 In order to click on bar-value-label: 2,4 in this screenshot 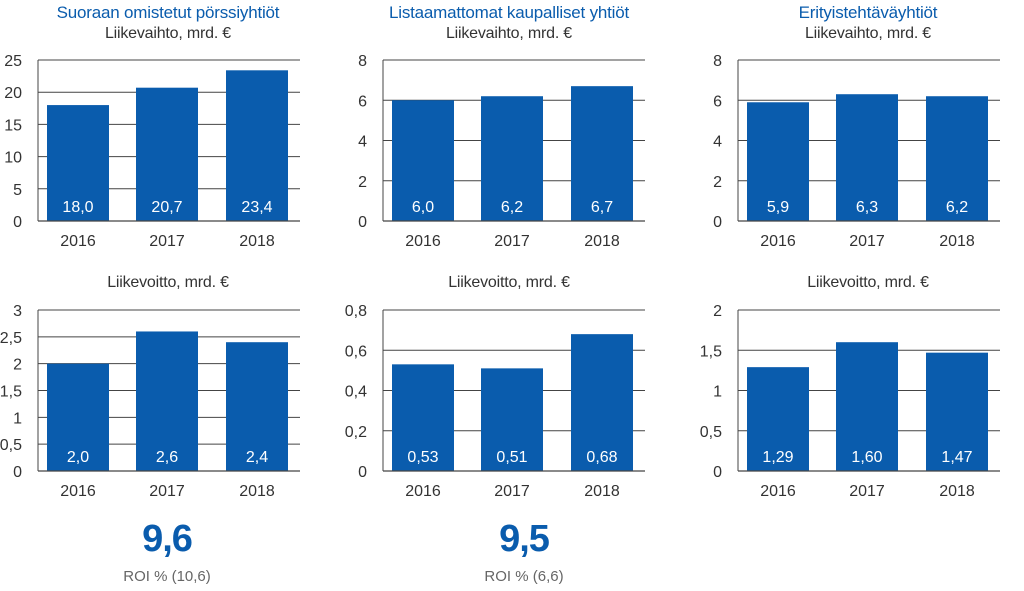, I will do `click(257, 457)`.